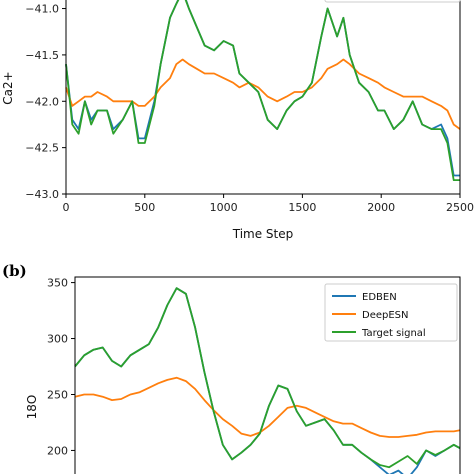 This screenshot has width=474, height=474. Describe the element at coordinates (42, 55) in the screenshot. I see `chart-a-ytick-label: −41.5` at that location.